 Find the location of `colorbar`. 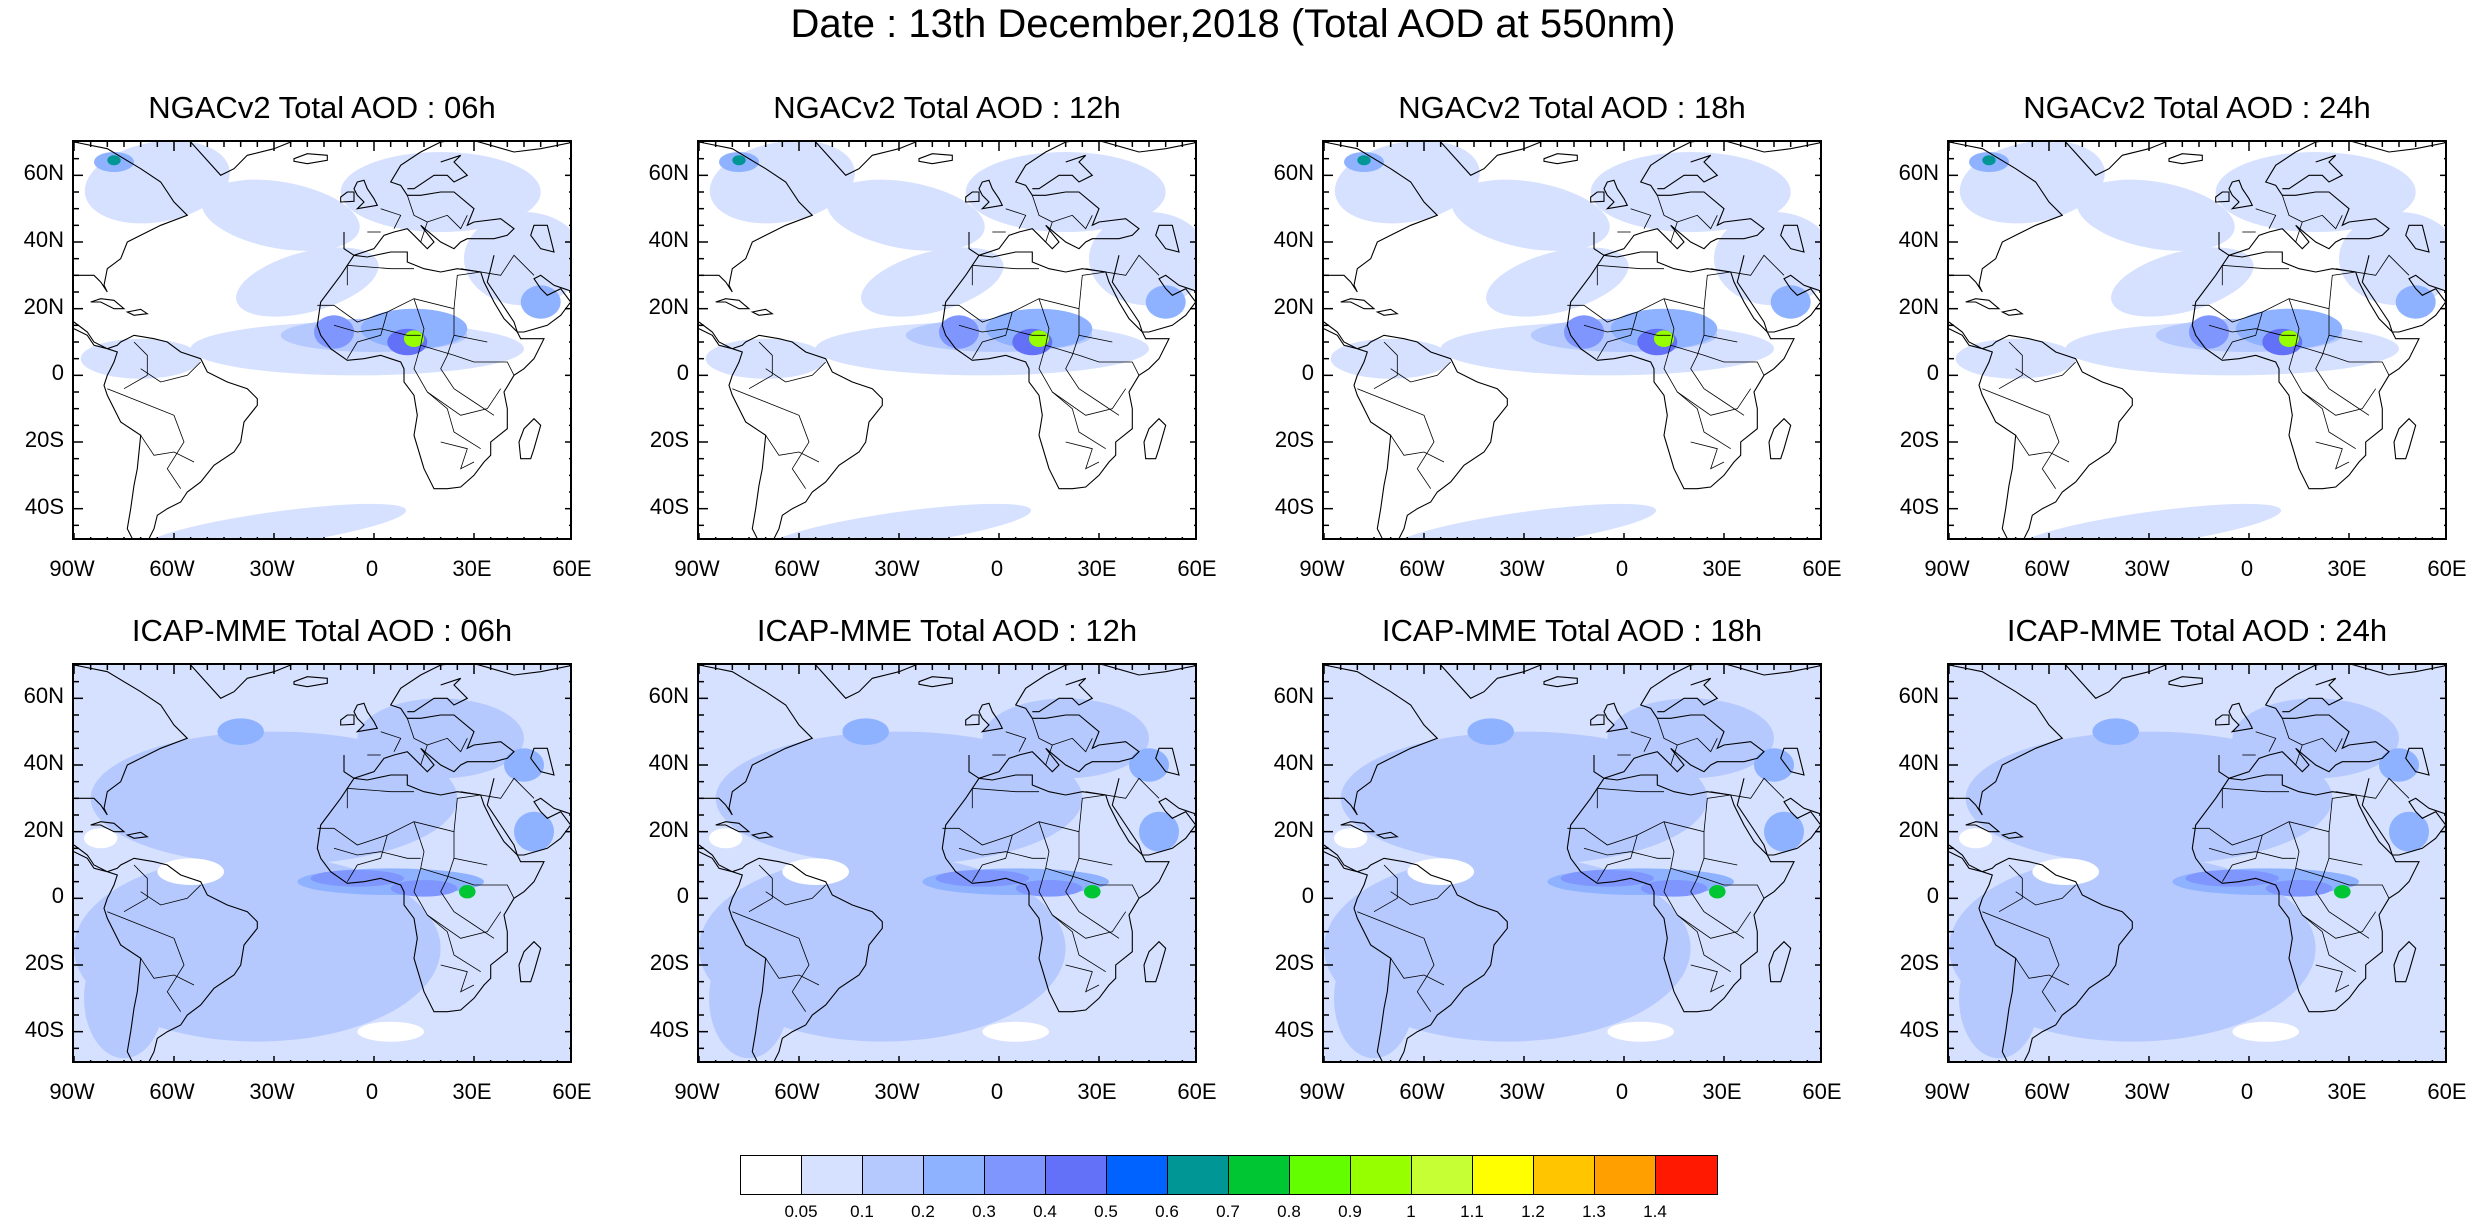

colorbar is located at coordinates (1229, 1175).